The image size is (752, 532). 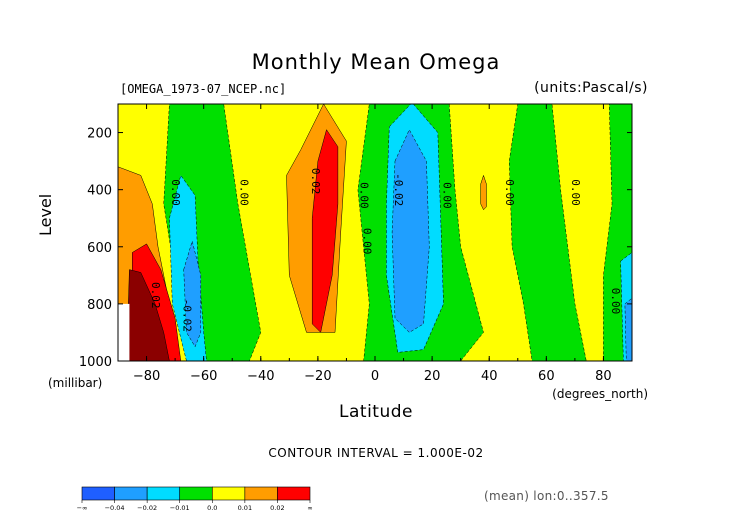 I want to click on contour-label-11: -0.02, so click(x=186, y=315).